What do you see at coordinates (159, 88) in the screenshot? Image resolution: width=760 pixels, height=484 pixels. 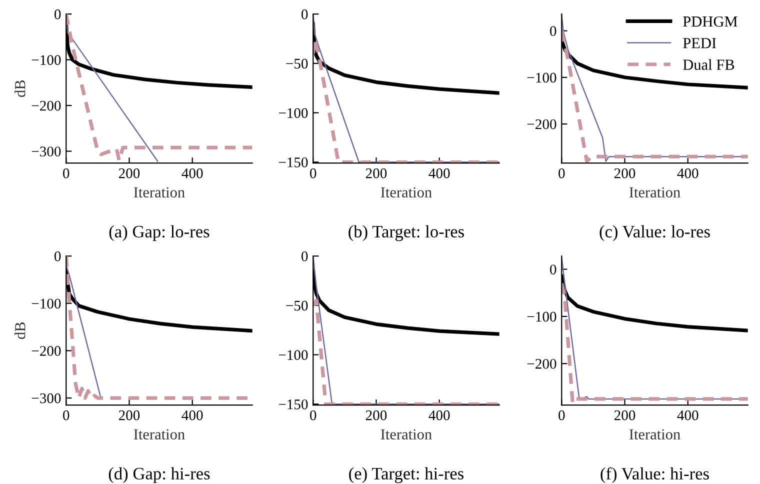 I see `line-series` at bounding box center [159, 88].